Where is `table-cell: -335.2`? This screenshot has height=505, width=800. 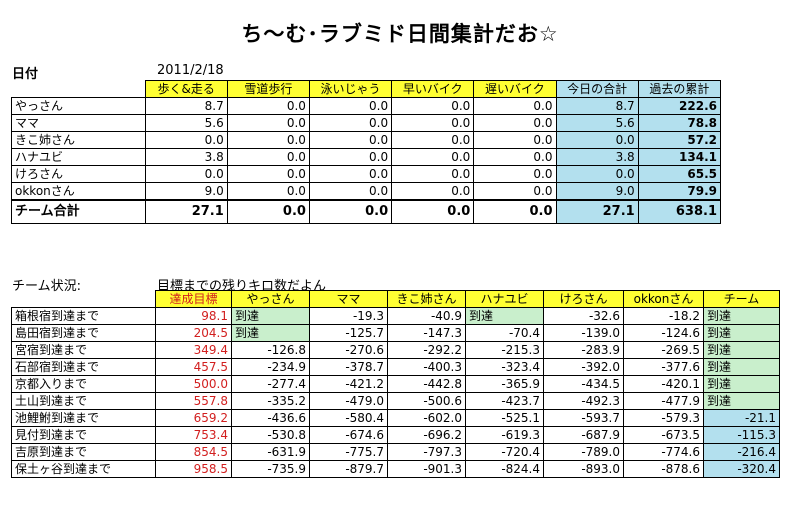
table-cell: -335.2 is located at coordinates (270, 401).